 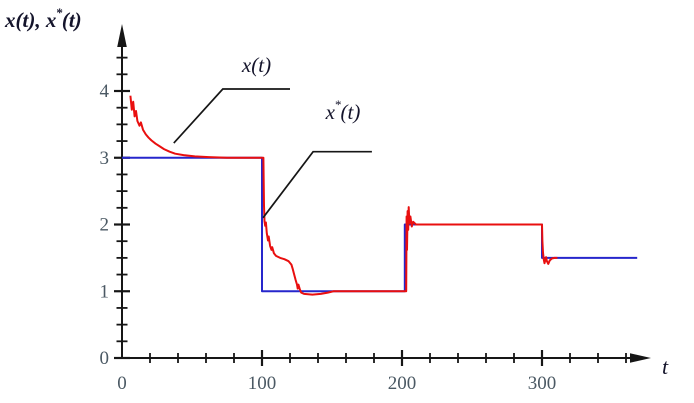 I want to click on x-tick-label: 300, so click(x=542, y=383).